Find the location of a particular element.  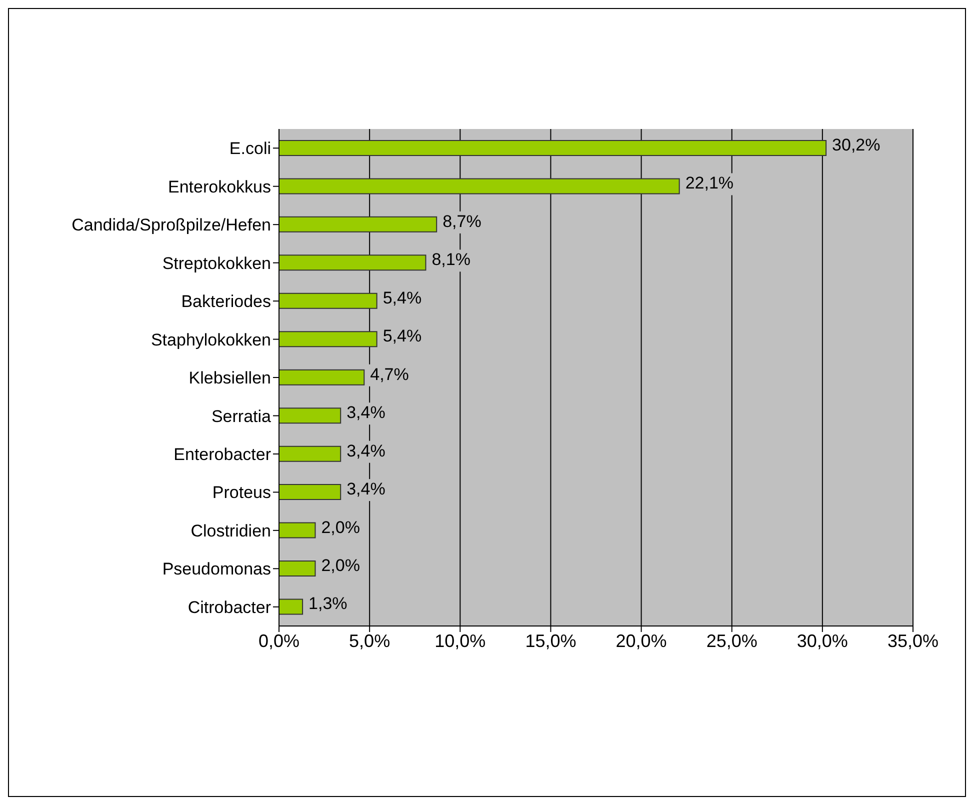

y-tick-label: Proteus is located at coordinates (241, 492).